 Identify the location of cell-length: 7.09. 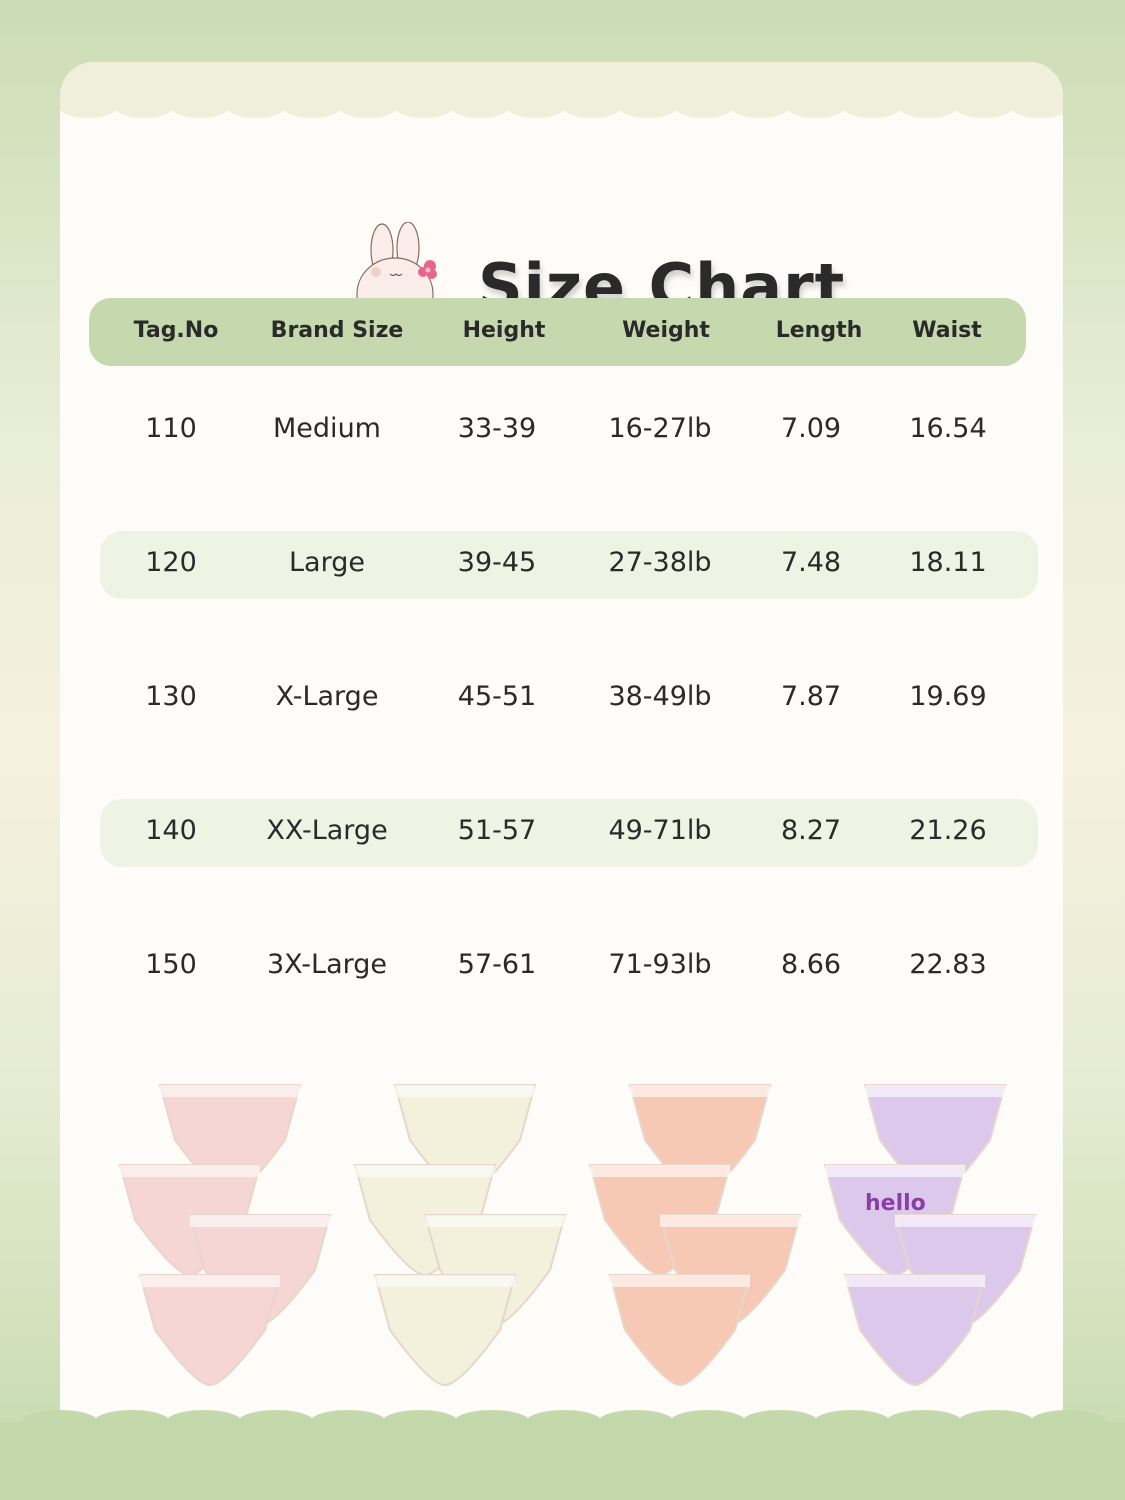
(811, 428).